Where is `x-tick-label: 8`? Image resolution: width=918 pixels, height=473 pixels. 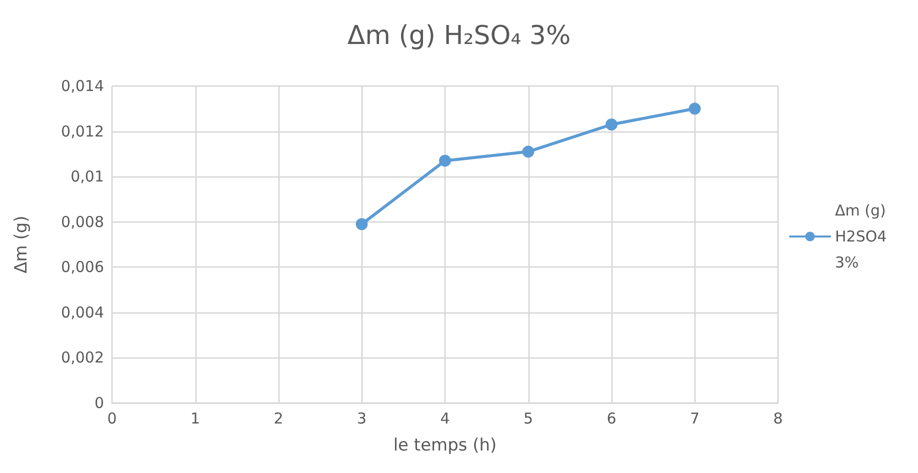
x-tick-label: 8 is located at coordinates (778, 419).